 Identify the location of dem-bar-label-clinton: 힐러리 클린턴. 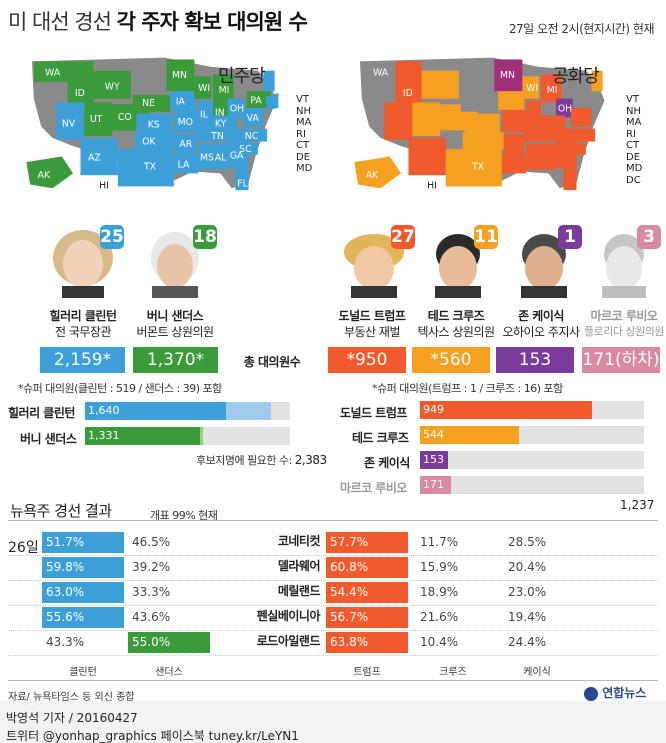
(41, 413).